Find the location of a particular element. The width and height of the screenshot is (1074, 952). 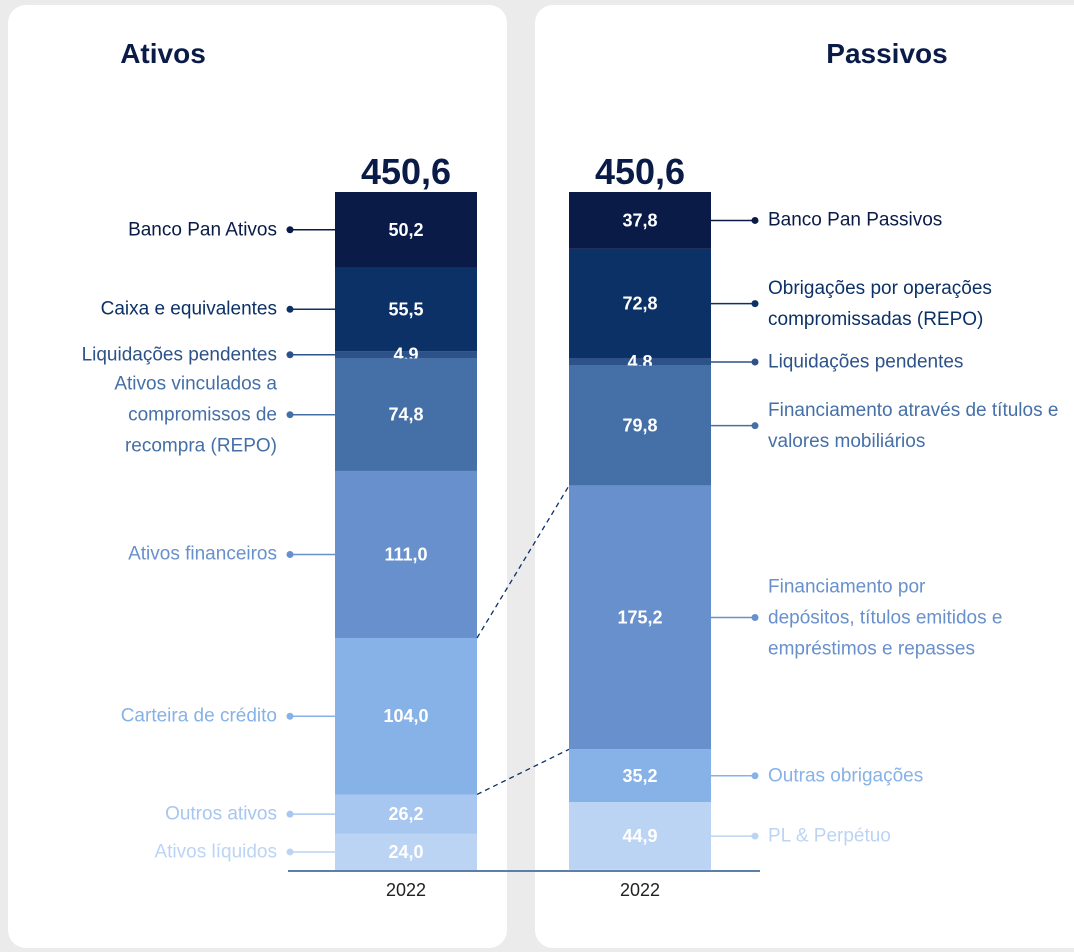

value-label: 35,2 is located at coordinates (639, 776).